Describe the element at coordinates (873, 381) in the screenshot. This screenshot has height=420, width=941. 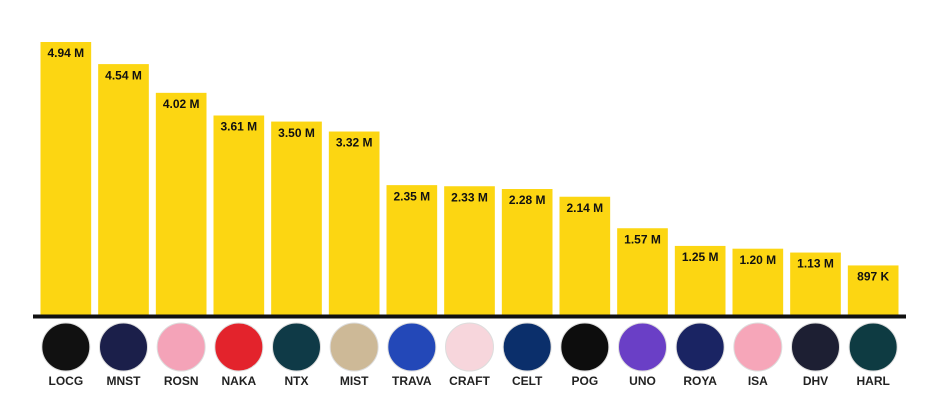
I see `x-tick-label: HARL` at that location.